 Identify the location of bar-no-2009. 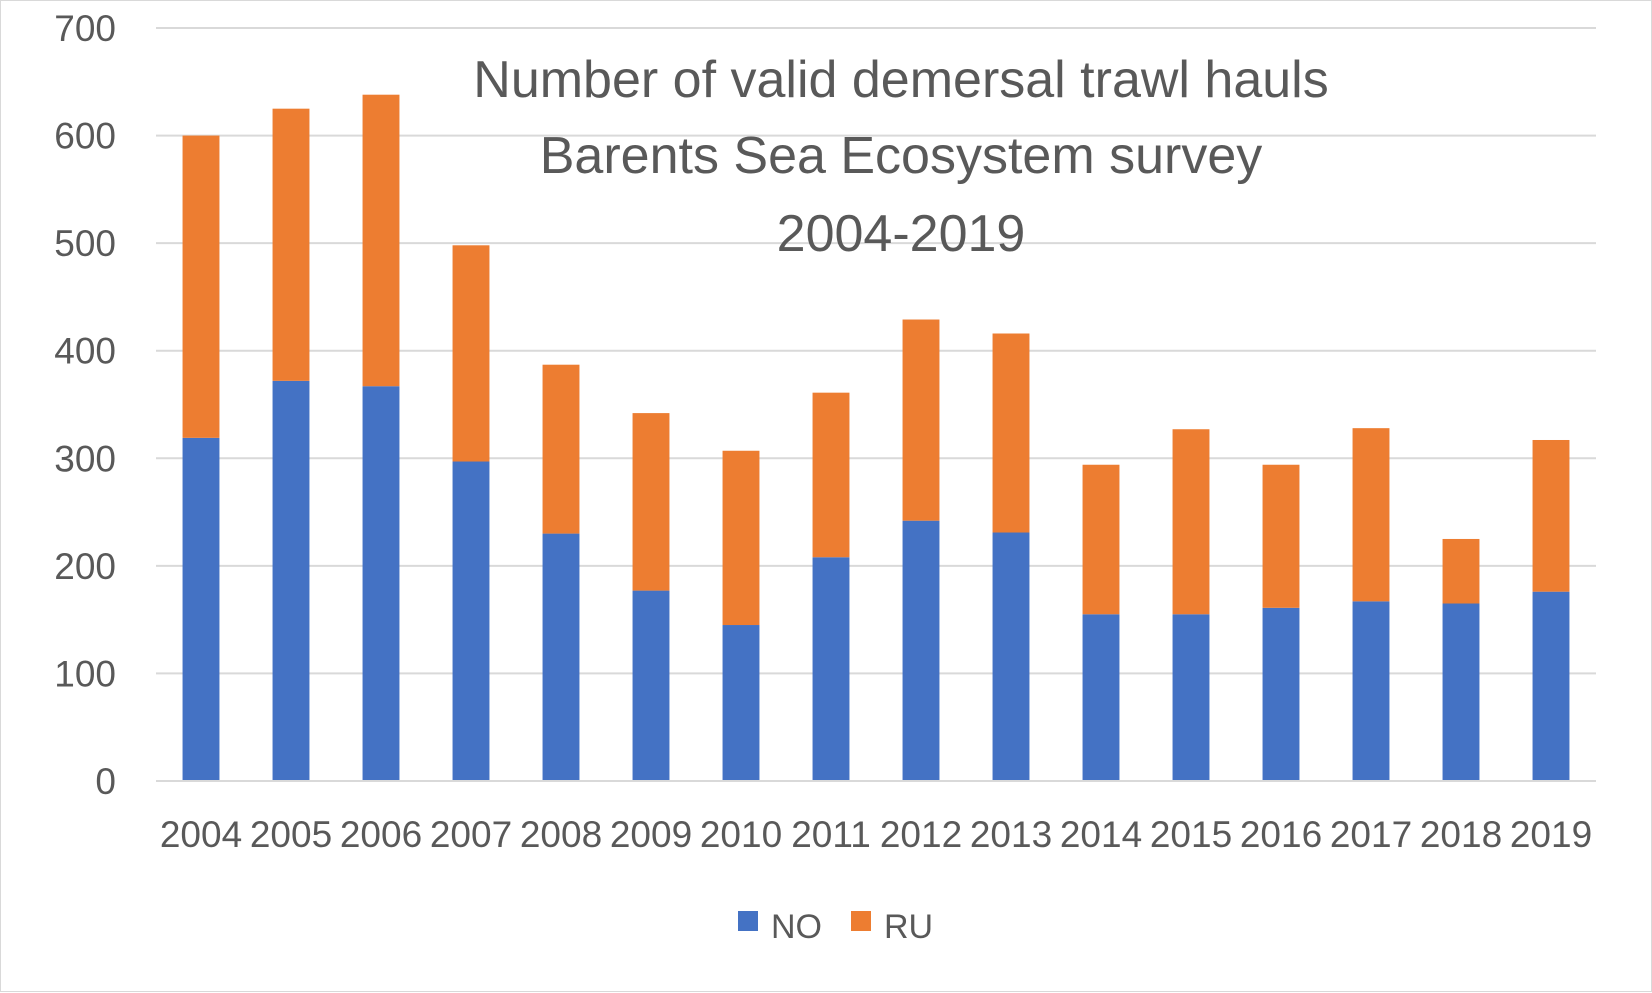
(651, 685).